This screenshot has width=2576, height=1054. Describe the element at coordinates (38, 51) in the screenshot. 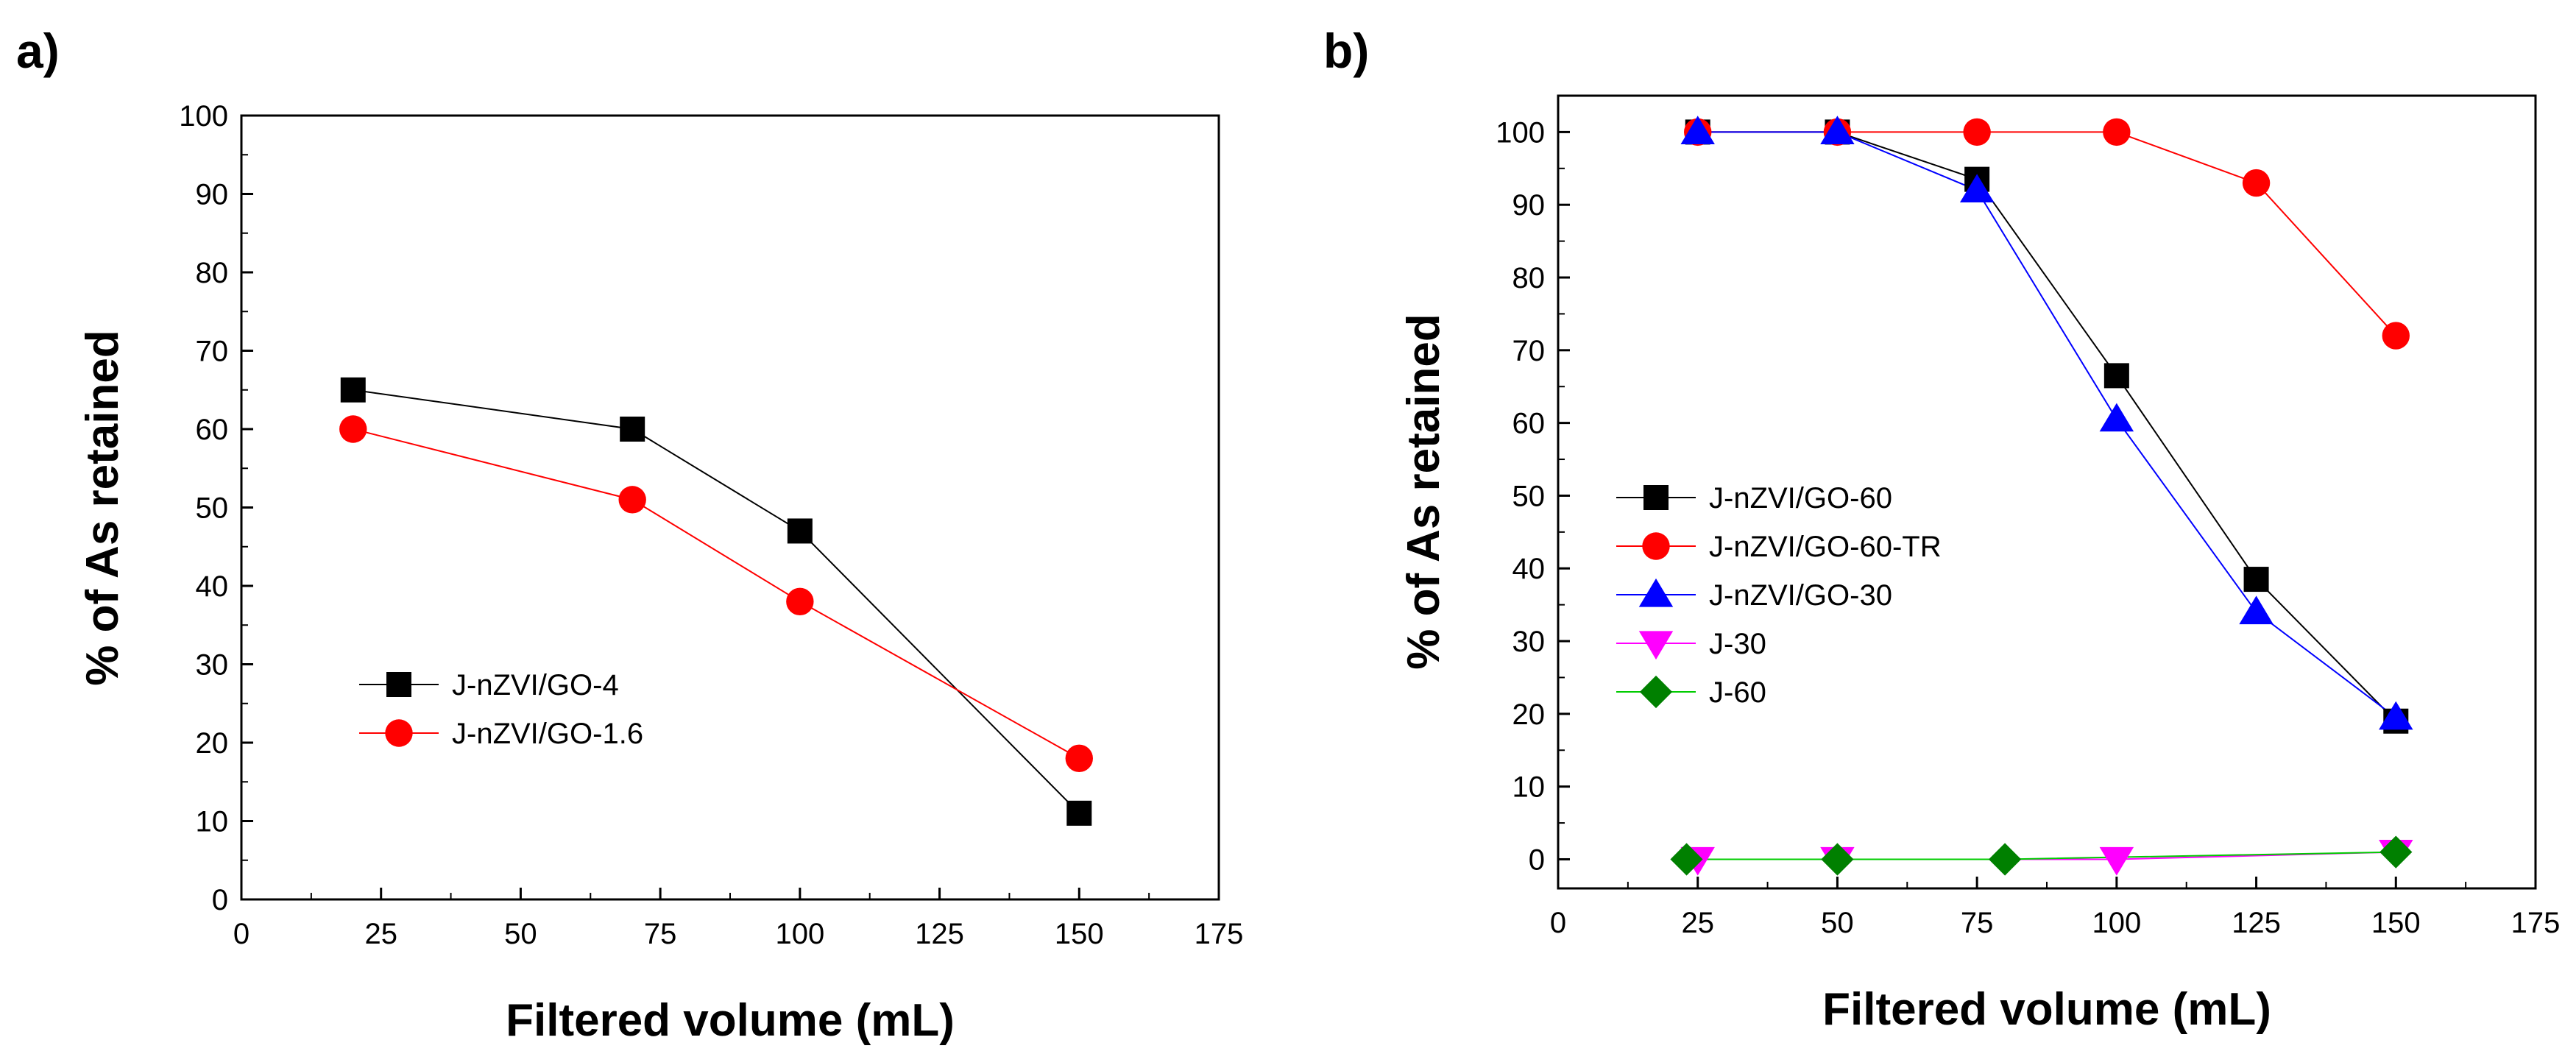

I see `panel-label-a: a)` at that location.